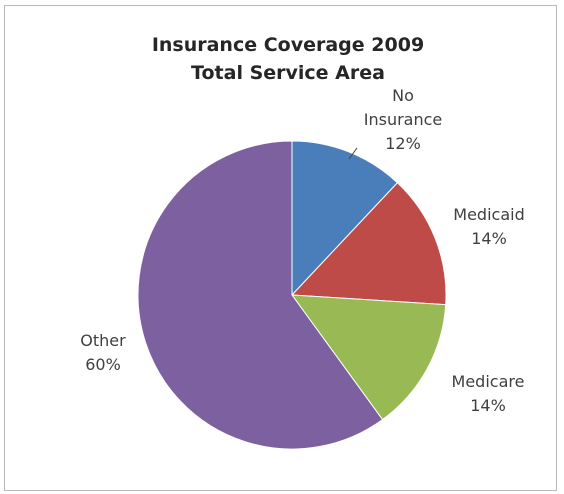 The height and width of the screenshot is (494, 564). I want to click on chart-title-line-1: Insurance Coverage 2009, so click(288, 45).